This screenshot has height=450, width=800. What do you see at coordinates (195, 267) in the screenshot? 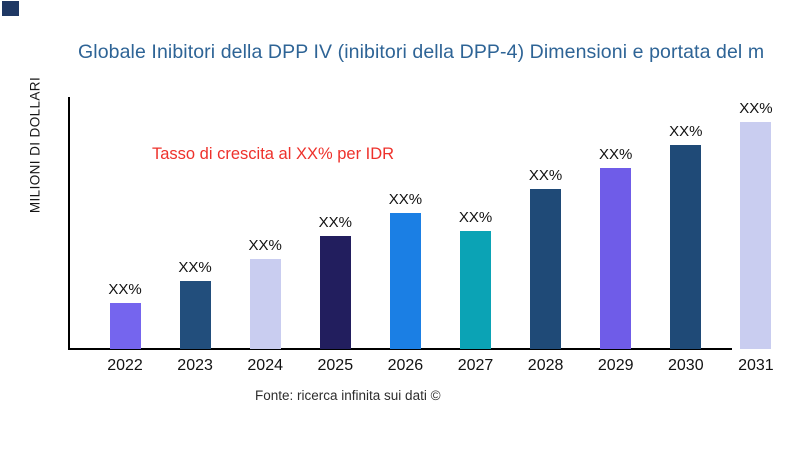
I see `bar-value-label-2023: XX%` at bounding box center [195, 267].